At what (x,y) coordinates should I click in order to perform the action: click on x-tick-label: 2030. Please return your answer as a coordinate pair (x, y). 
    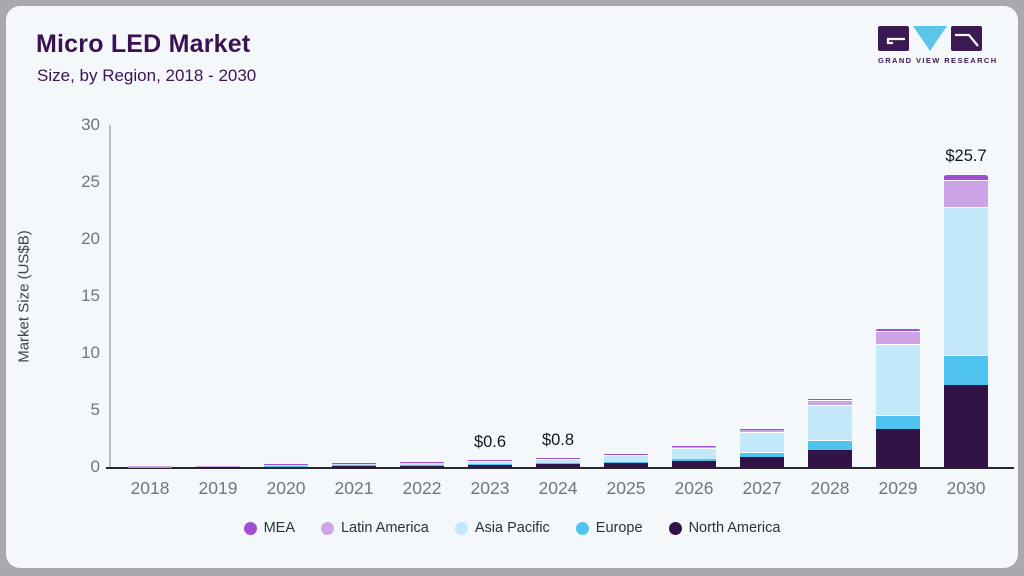
    Looking at the image, I should click on (966, 488).